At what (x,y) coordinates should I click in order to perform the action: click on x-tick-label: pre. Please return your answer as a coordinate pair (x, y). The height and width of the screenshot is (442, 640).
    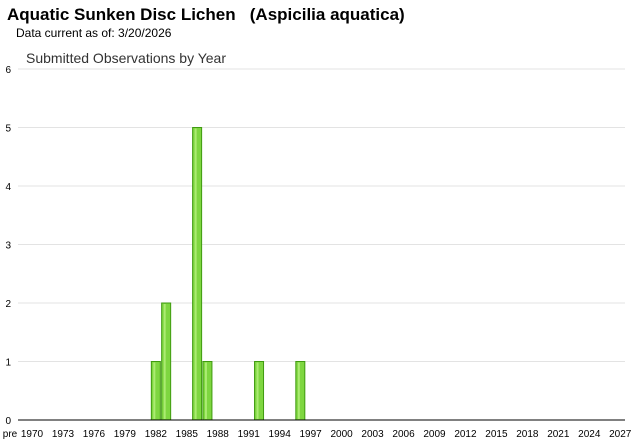
    Looking at the image, I should click on (10, 434).